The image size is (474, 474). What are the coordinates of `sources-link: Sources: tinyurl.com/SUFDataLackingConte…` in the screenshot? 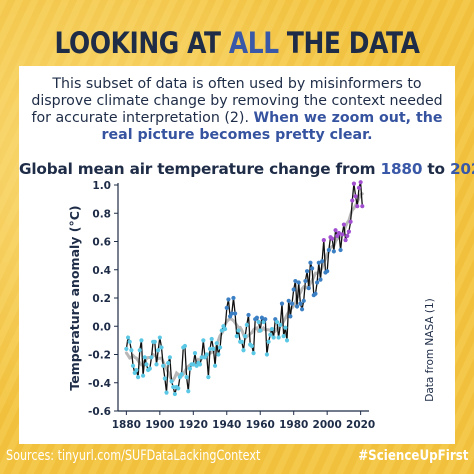 It's located at (133, 456).